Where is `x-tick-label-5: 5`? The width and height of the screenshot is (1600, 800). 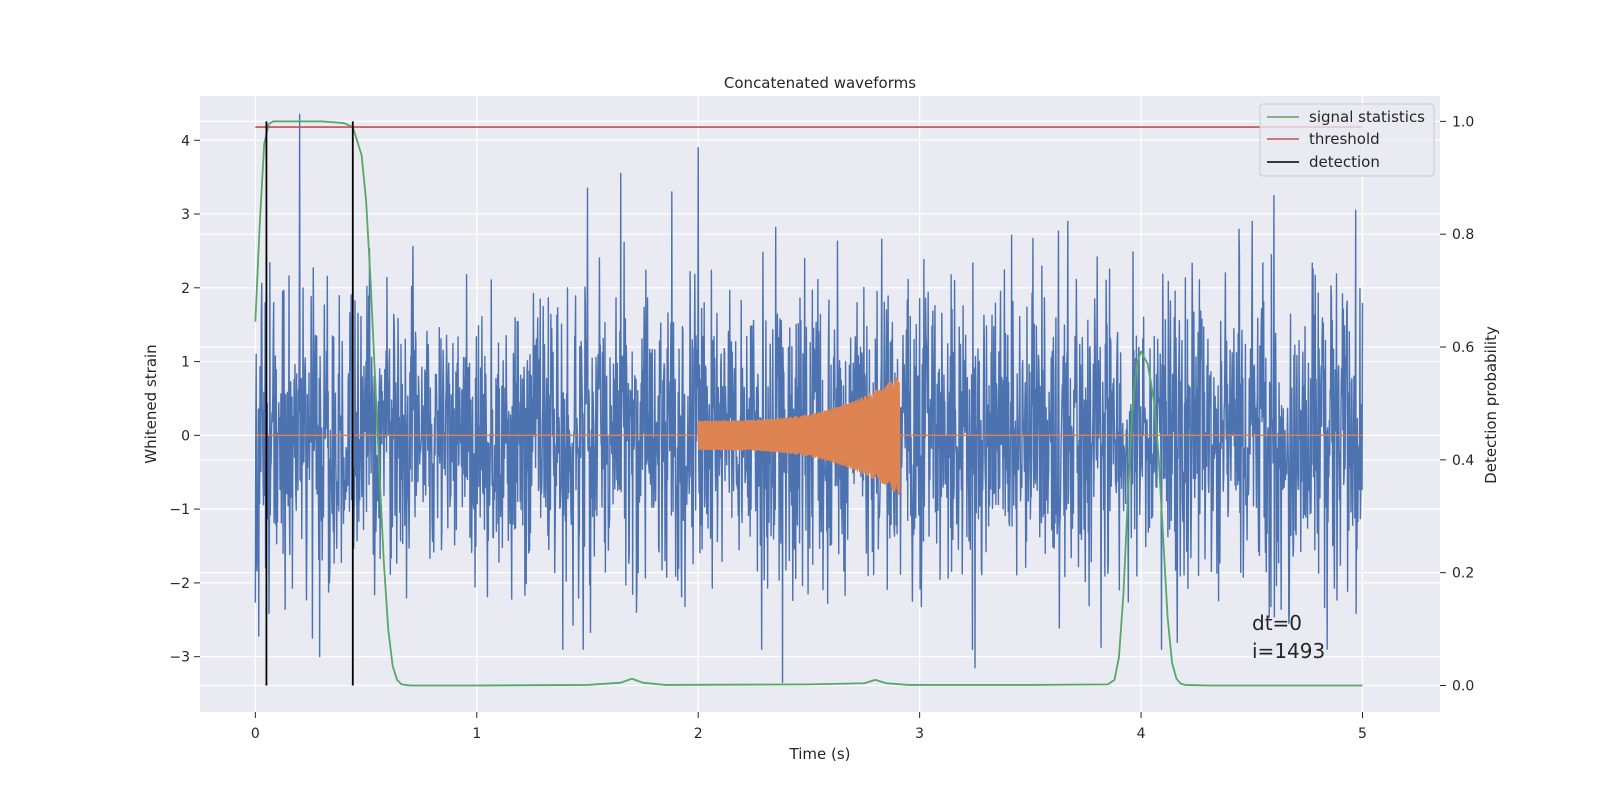 x-tick-label-5: 5 is located at coordinates (1362, 734).